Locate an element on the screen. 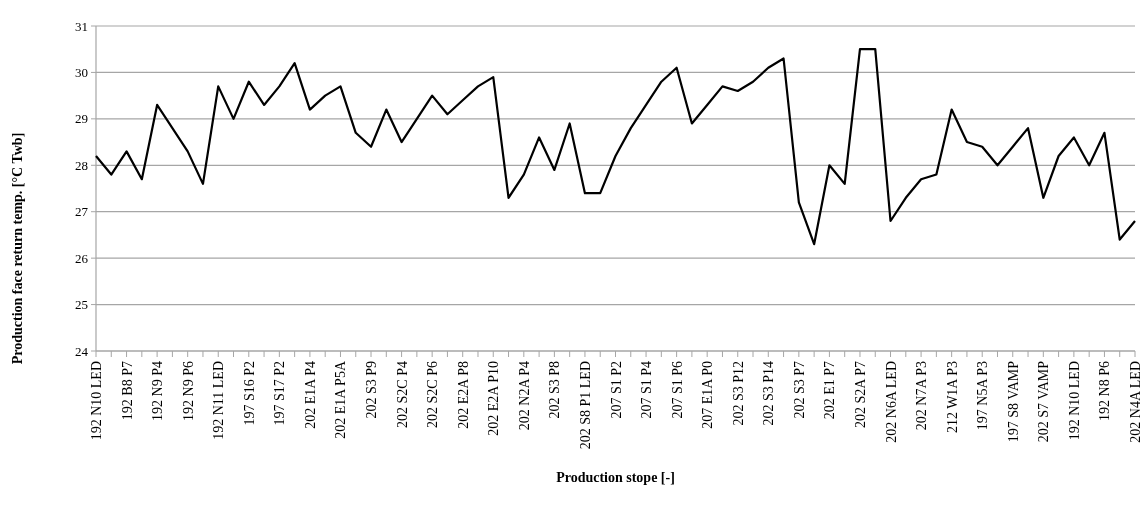  x-tick-label: 202 S8 P1 LED is located at coordinates (585, 405).